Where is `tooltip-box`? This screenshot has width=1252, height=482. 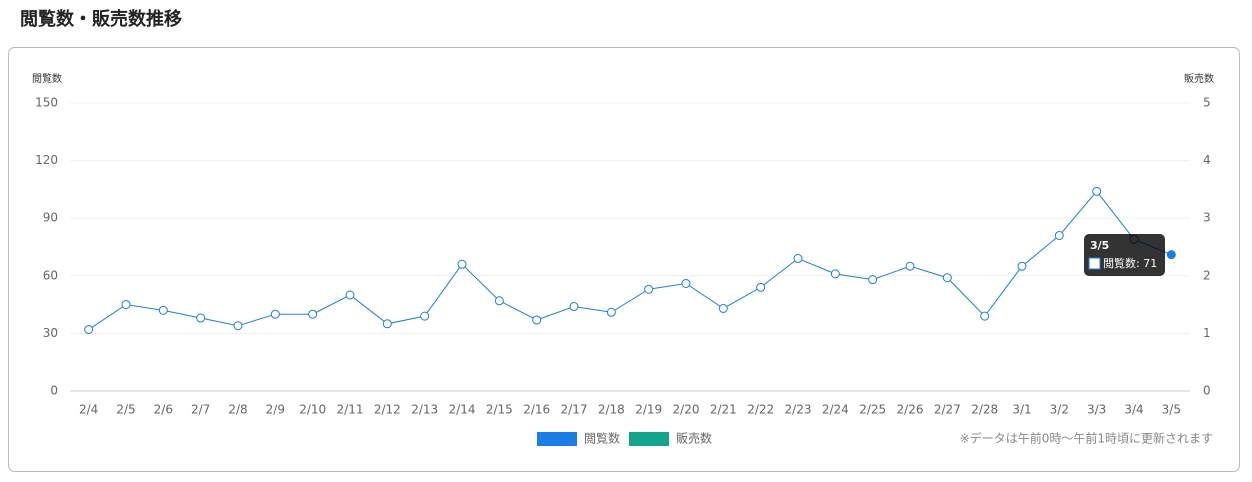
tooltip-box is located at coordinates (1124, 255).